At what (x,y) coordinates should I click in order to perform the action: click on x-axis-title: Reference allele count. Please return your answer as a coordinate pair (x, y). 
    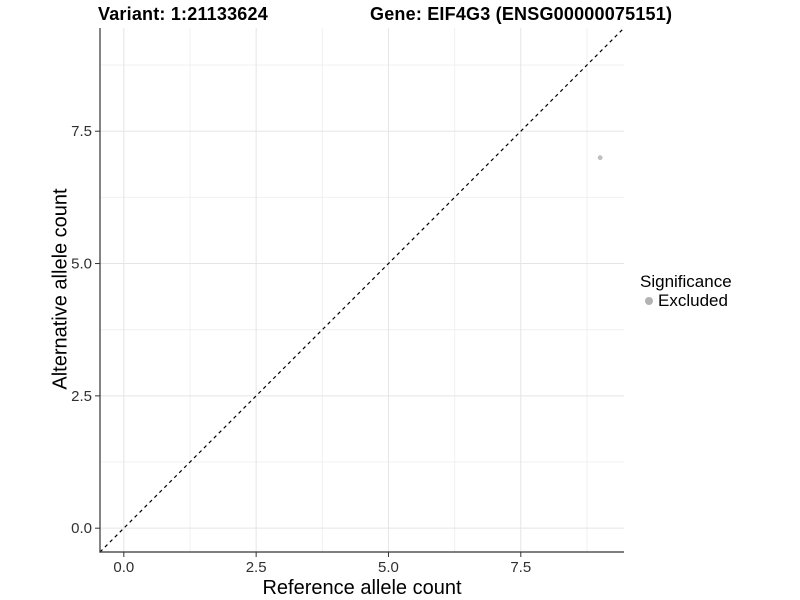
    Looking at the image, I should click on (362, 588).